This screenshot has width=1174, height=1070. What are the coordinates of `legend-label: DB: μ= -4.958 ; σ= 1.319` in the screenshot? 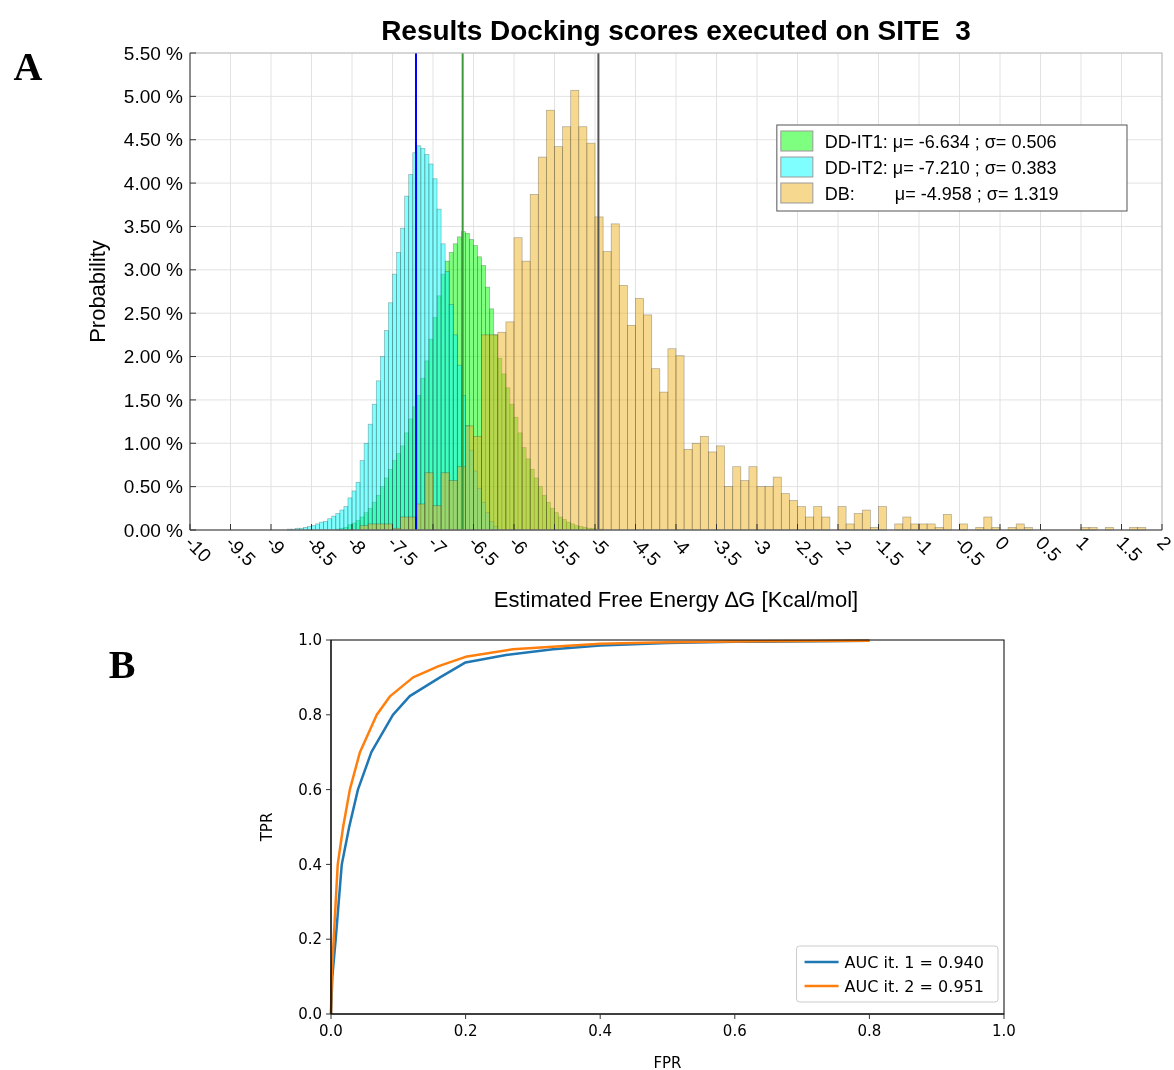 It's located at (941, 194).